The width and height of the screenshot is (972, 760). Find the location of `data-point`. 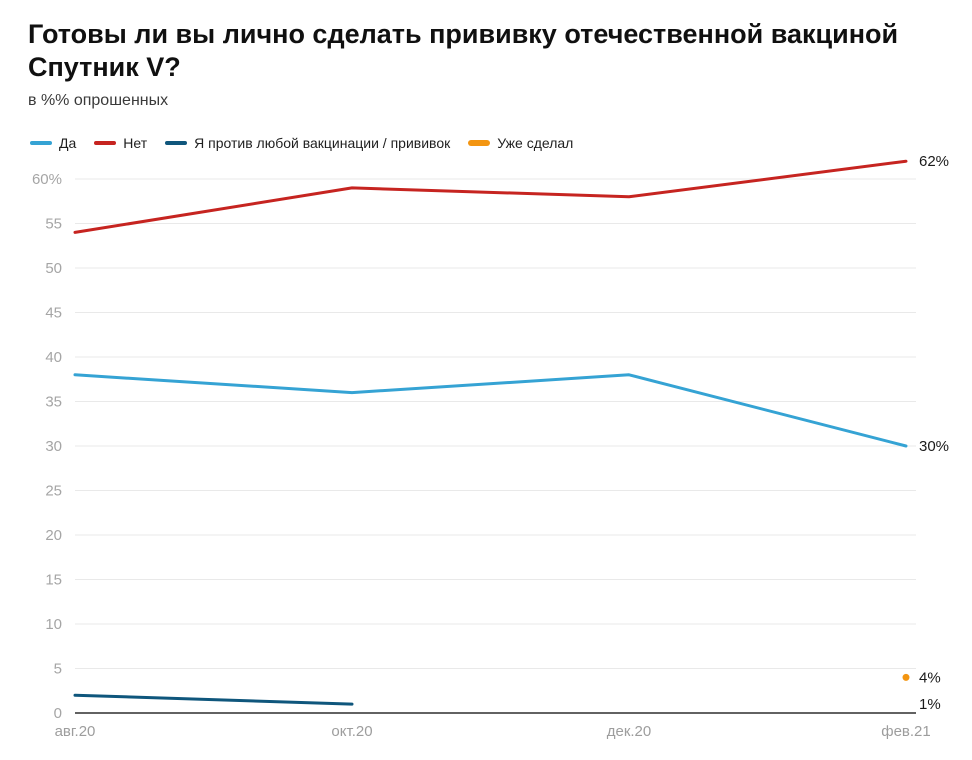

data-point is located at coordinates (906, 677).